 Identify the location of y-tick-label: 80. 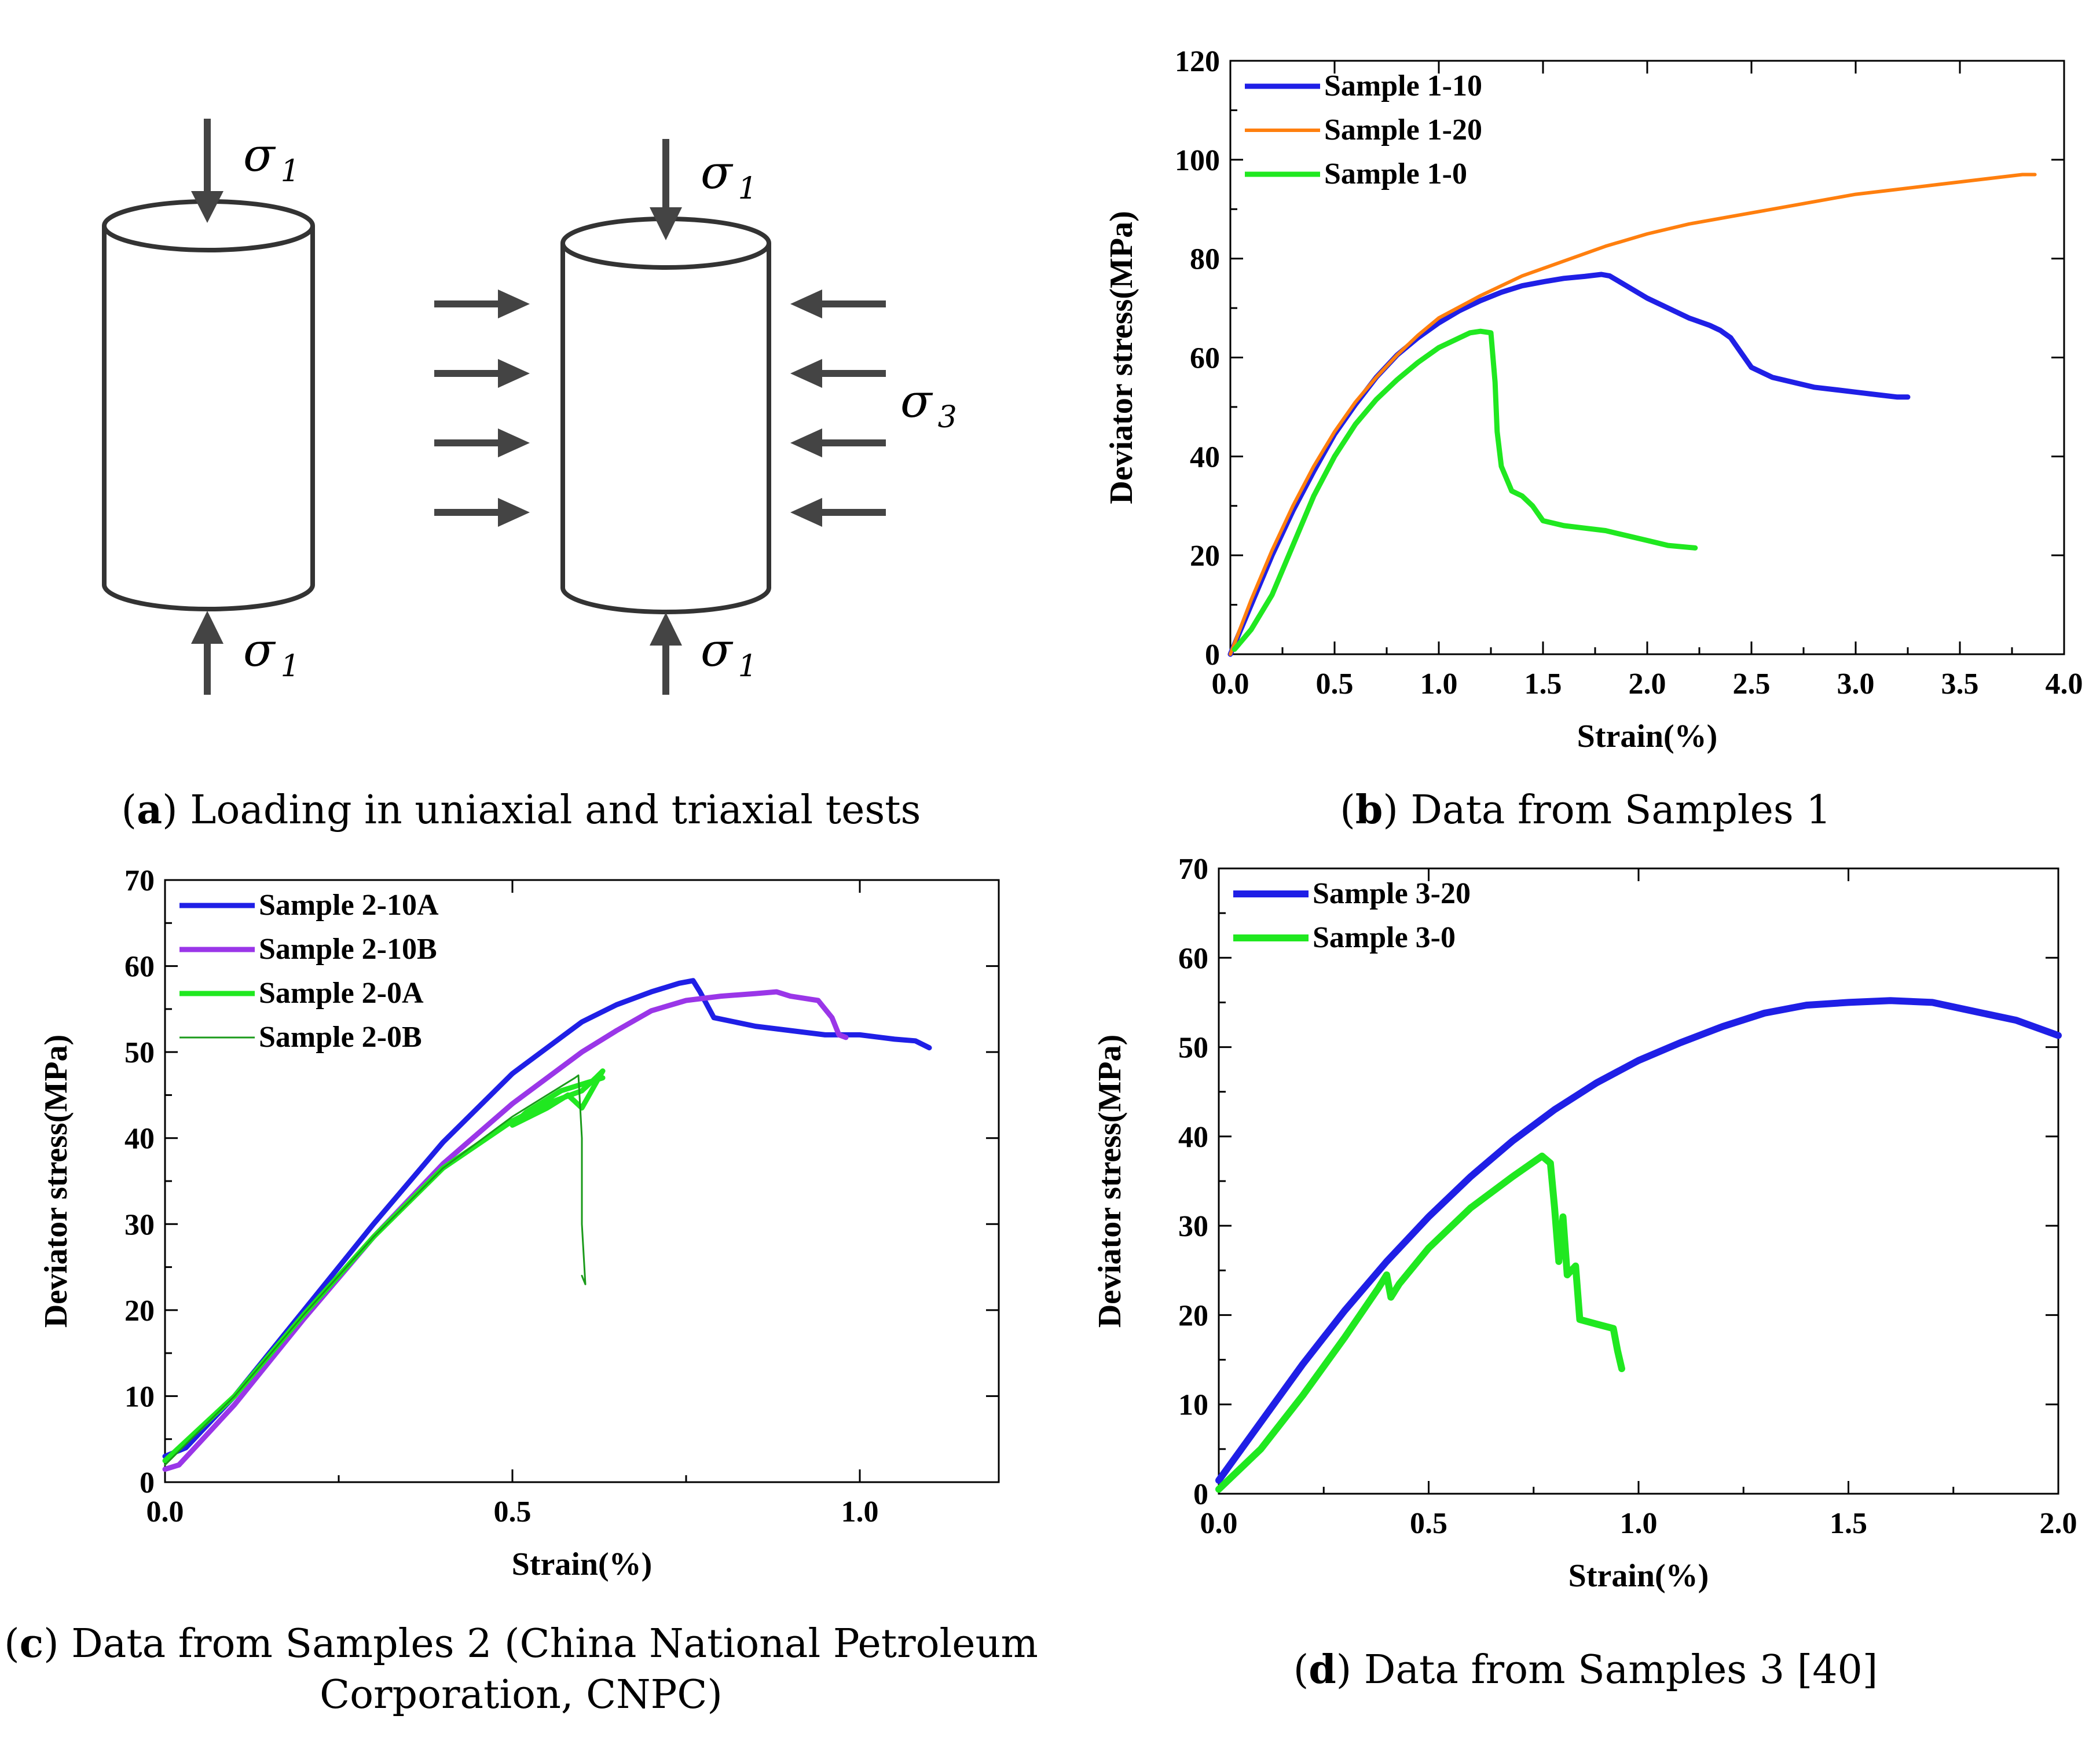
(1205, 259).